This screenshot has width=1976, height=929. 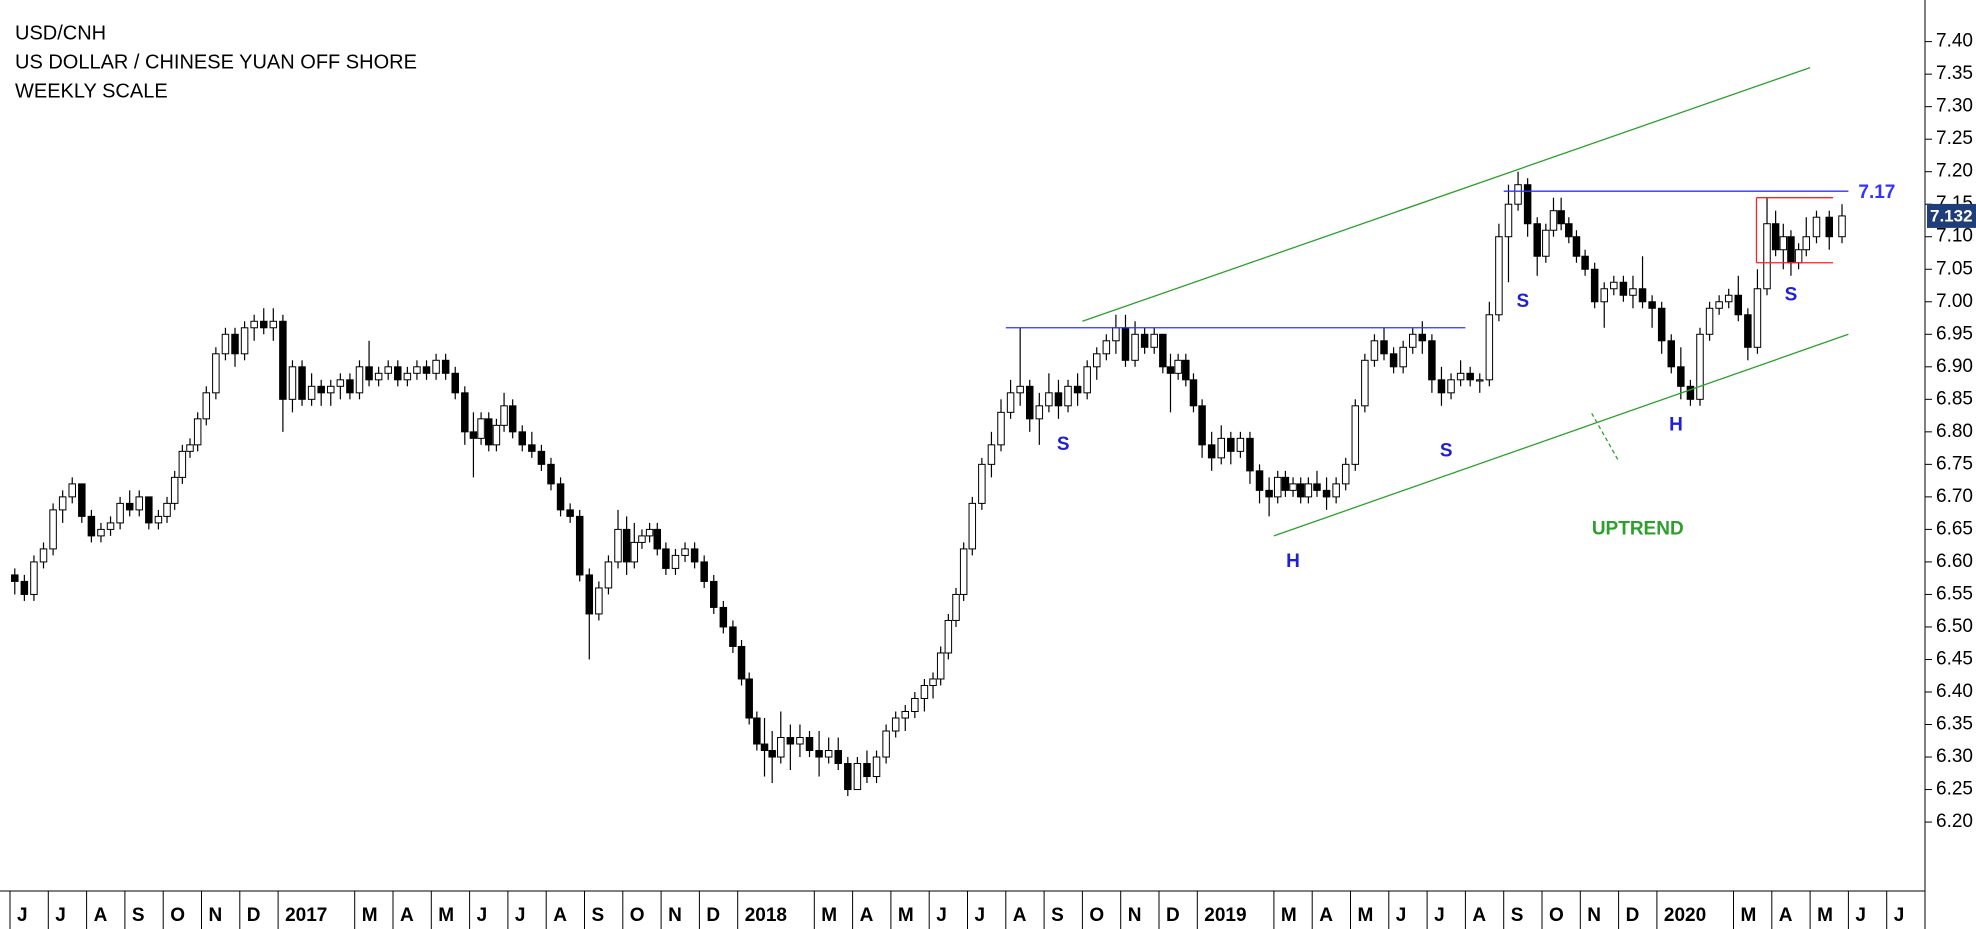 I want to click on x-tick-label: 2017, so click(x=306, y=915).